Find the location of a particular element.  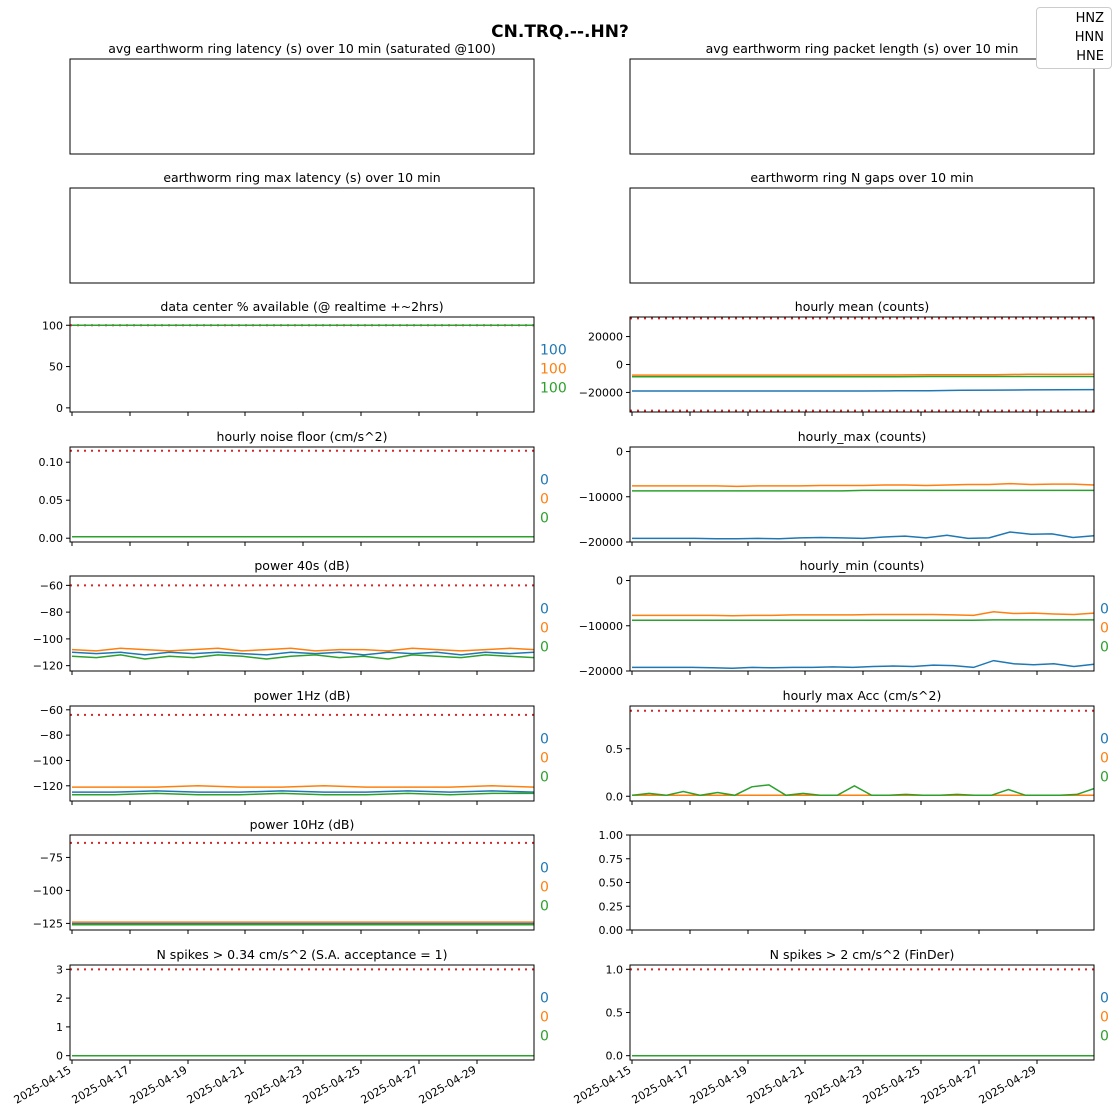

panel-power40: power 40s (dB) −120 −100 −80 −60 0 0 0 is located at coordinates (291, 616).